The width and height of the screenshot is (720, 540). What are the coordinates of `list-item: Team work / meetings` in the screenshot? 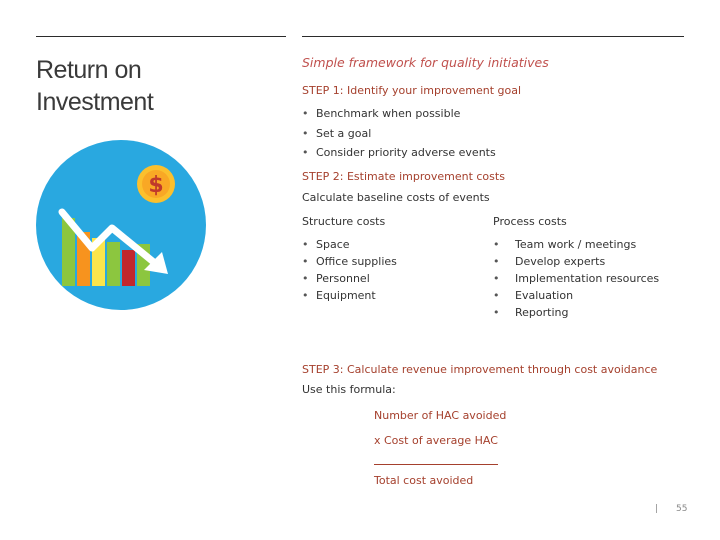 It's located at (576, 244).